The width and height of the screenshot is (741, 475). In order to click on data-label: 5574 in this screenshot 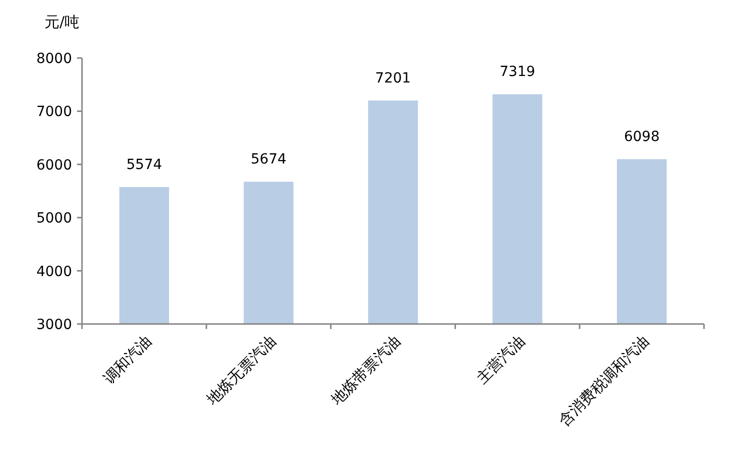, I will do `click(144, 165)`.